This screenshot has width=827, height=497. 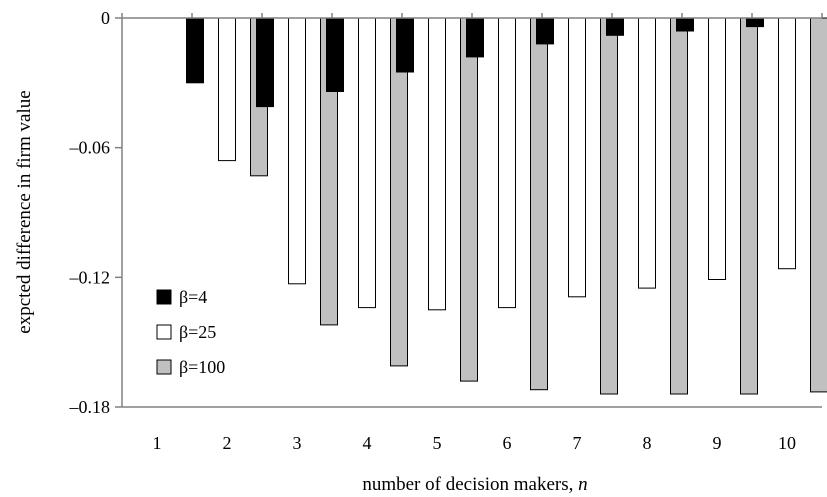 What do you see at coordinates (193, 297) in the screenshot?
I see `legend-label: β=4` at bounding box center [193, 297].